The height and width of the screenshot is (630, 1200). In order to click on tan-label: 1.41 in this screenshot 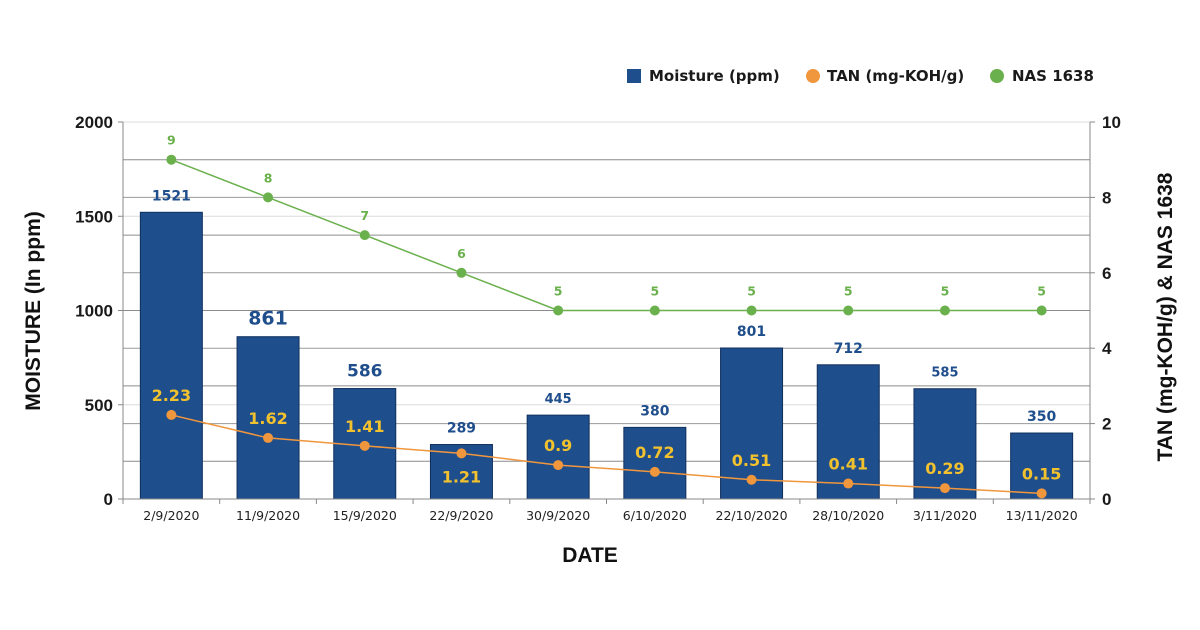, I will do `click(364, 426)`.